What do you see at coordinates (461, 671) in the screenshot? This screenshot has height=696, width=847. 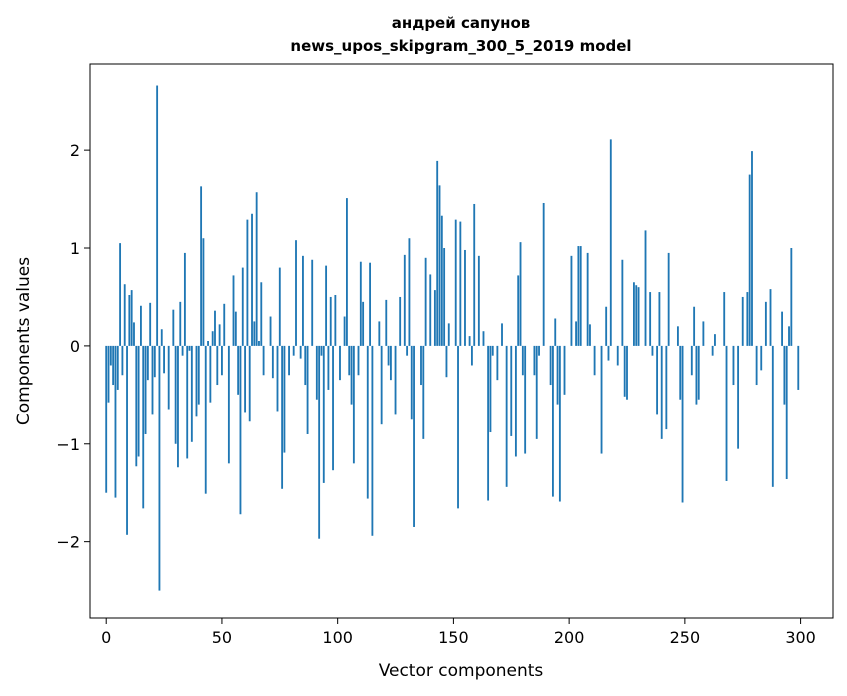 I see `x-axis-label: Vector components` at bounding box center [461, 671].